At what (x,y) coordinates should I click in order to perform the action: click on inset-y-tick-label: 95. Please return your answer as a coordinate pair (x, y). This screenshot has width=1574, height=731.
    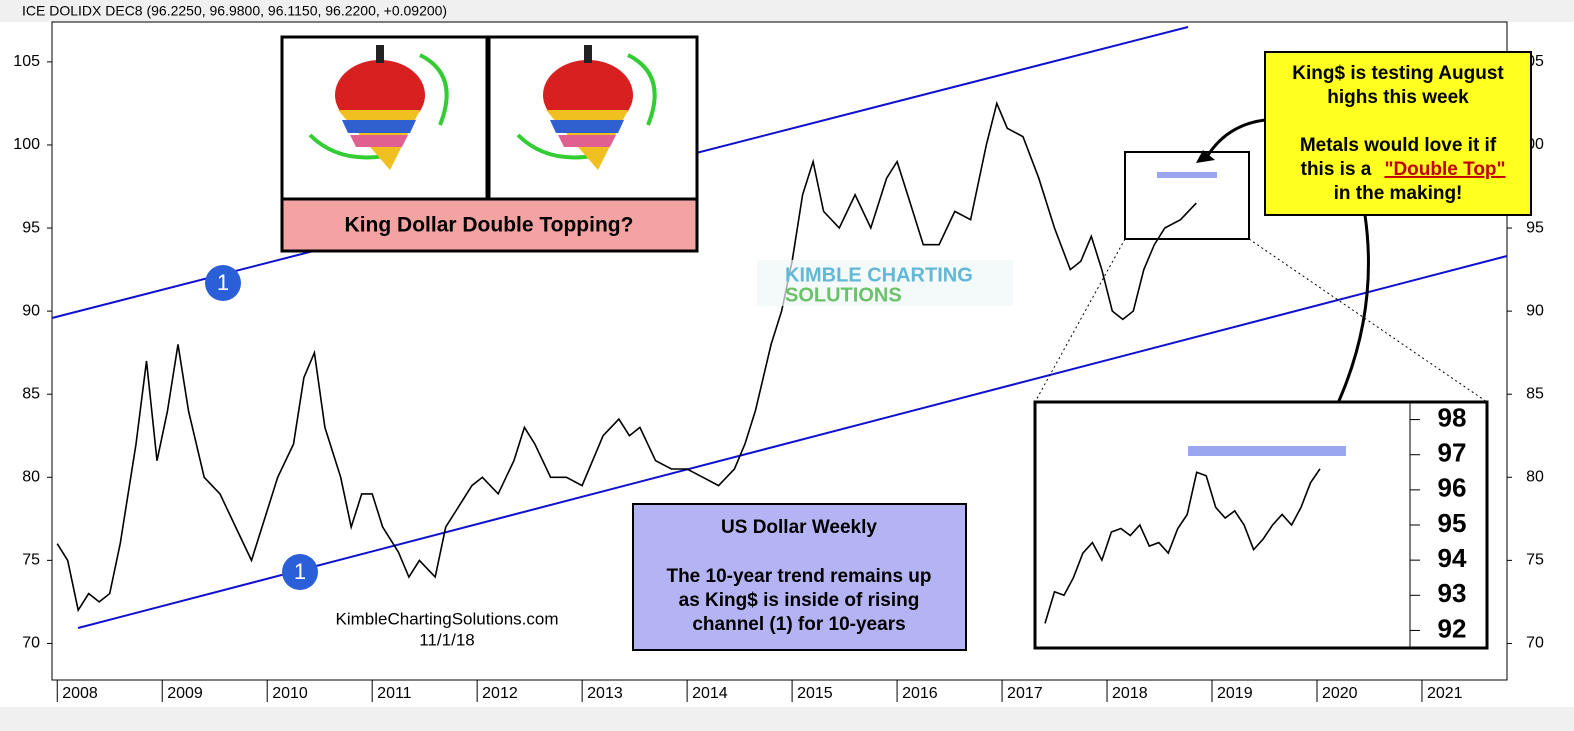
    Looking at the image, I should click on (1452, 523).